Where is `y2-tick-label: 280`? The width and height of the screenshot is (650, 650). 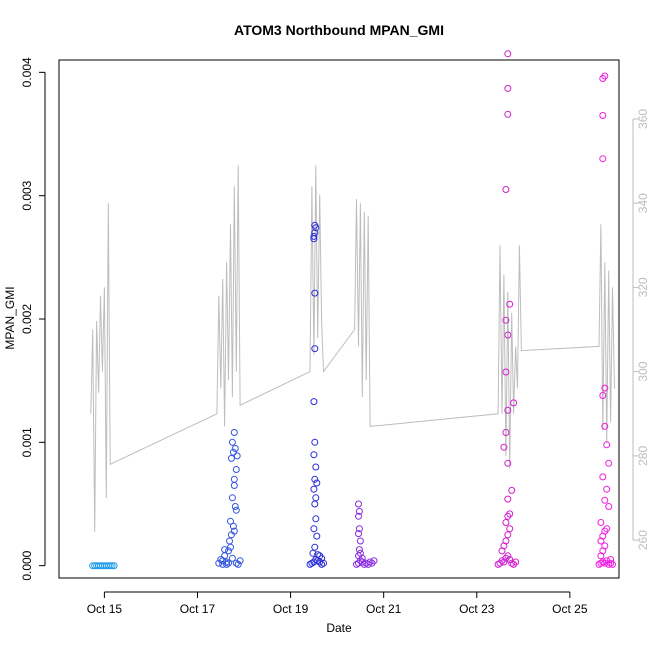
y2-tick-label: 280 is located at coordinates (643, 456).